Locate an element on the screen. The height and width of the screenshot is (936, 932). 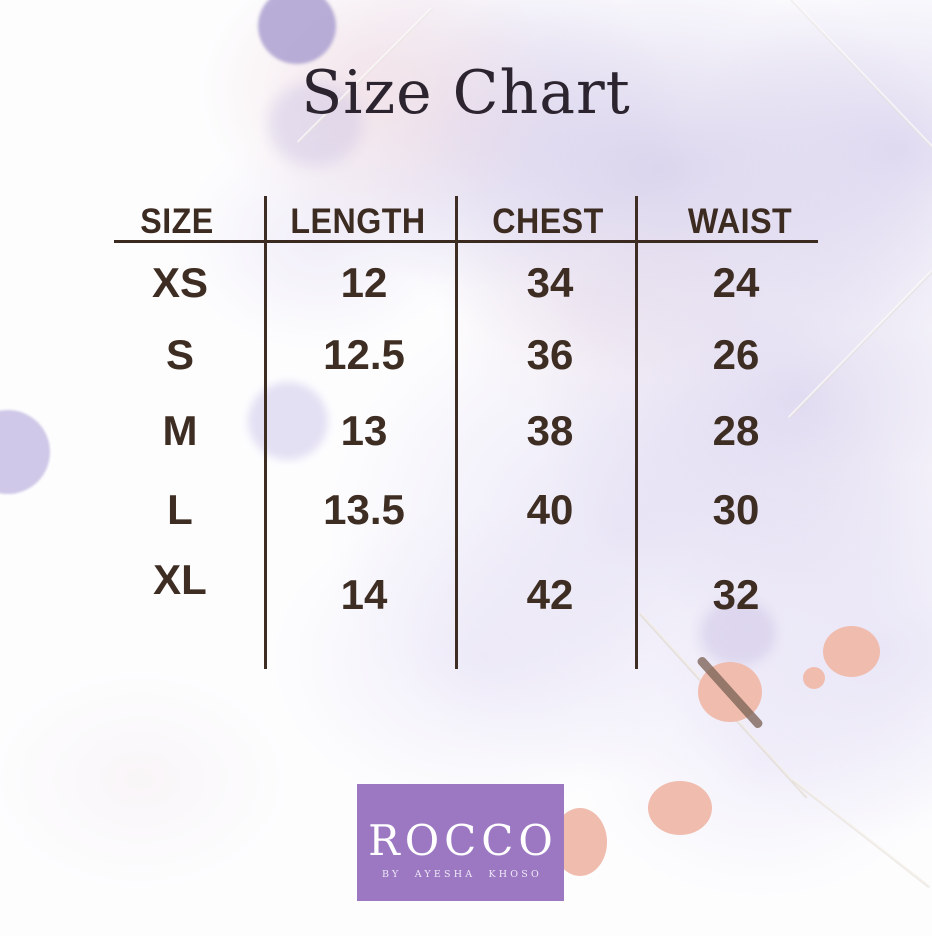
watercolor-patch is located at coordinates (738, 633).